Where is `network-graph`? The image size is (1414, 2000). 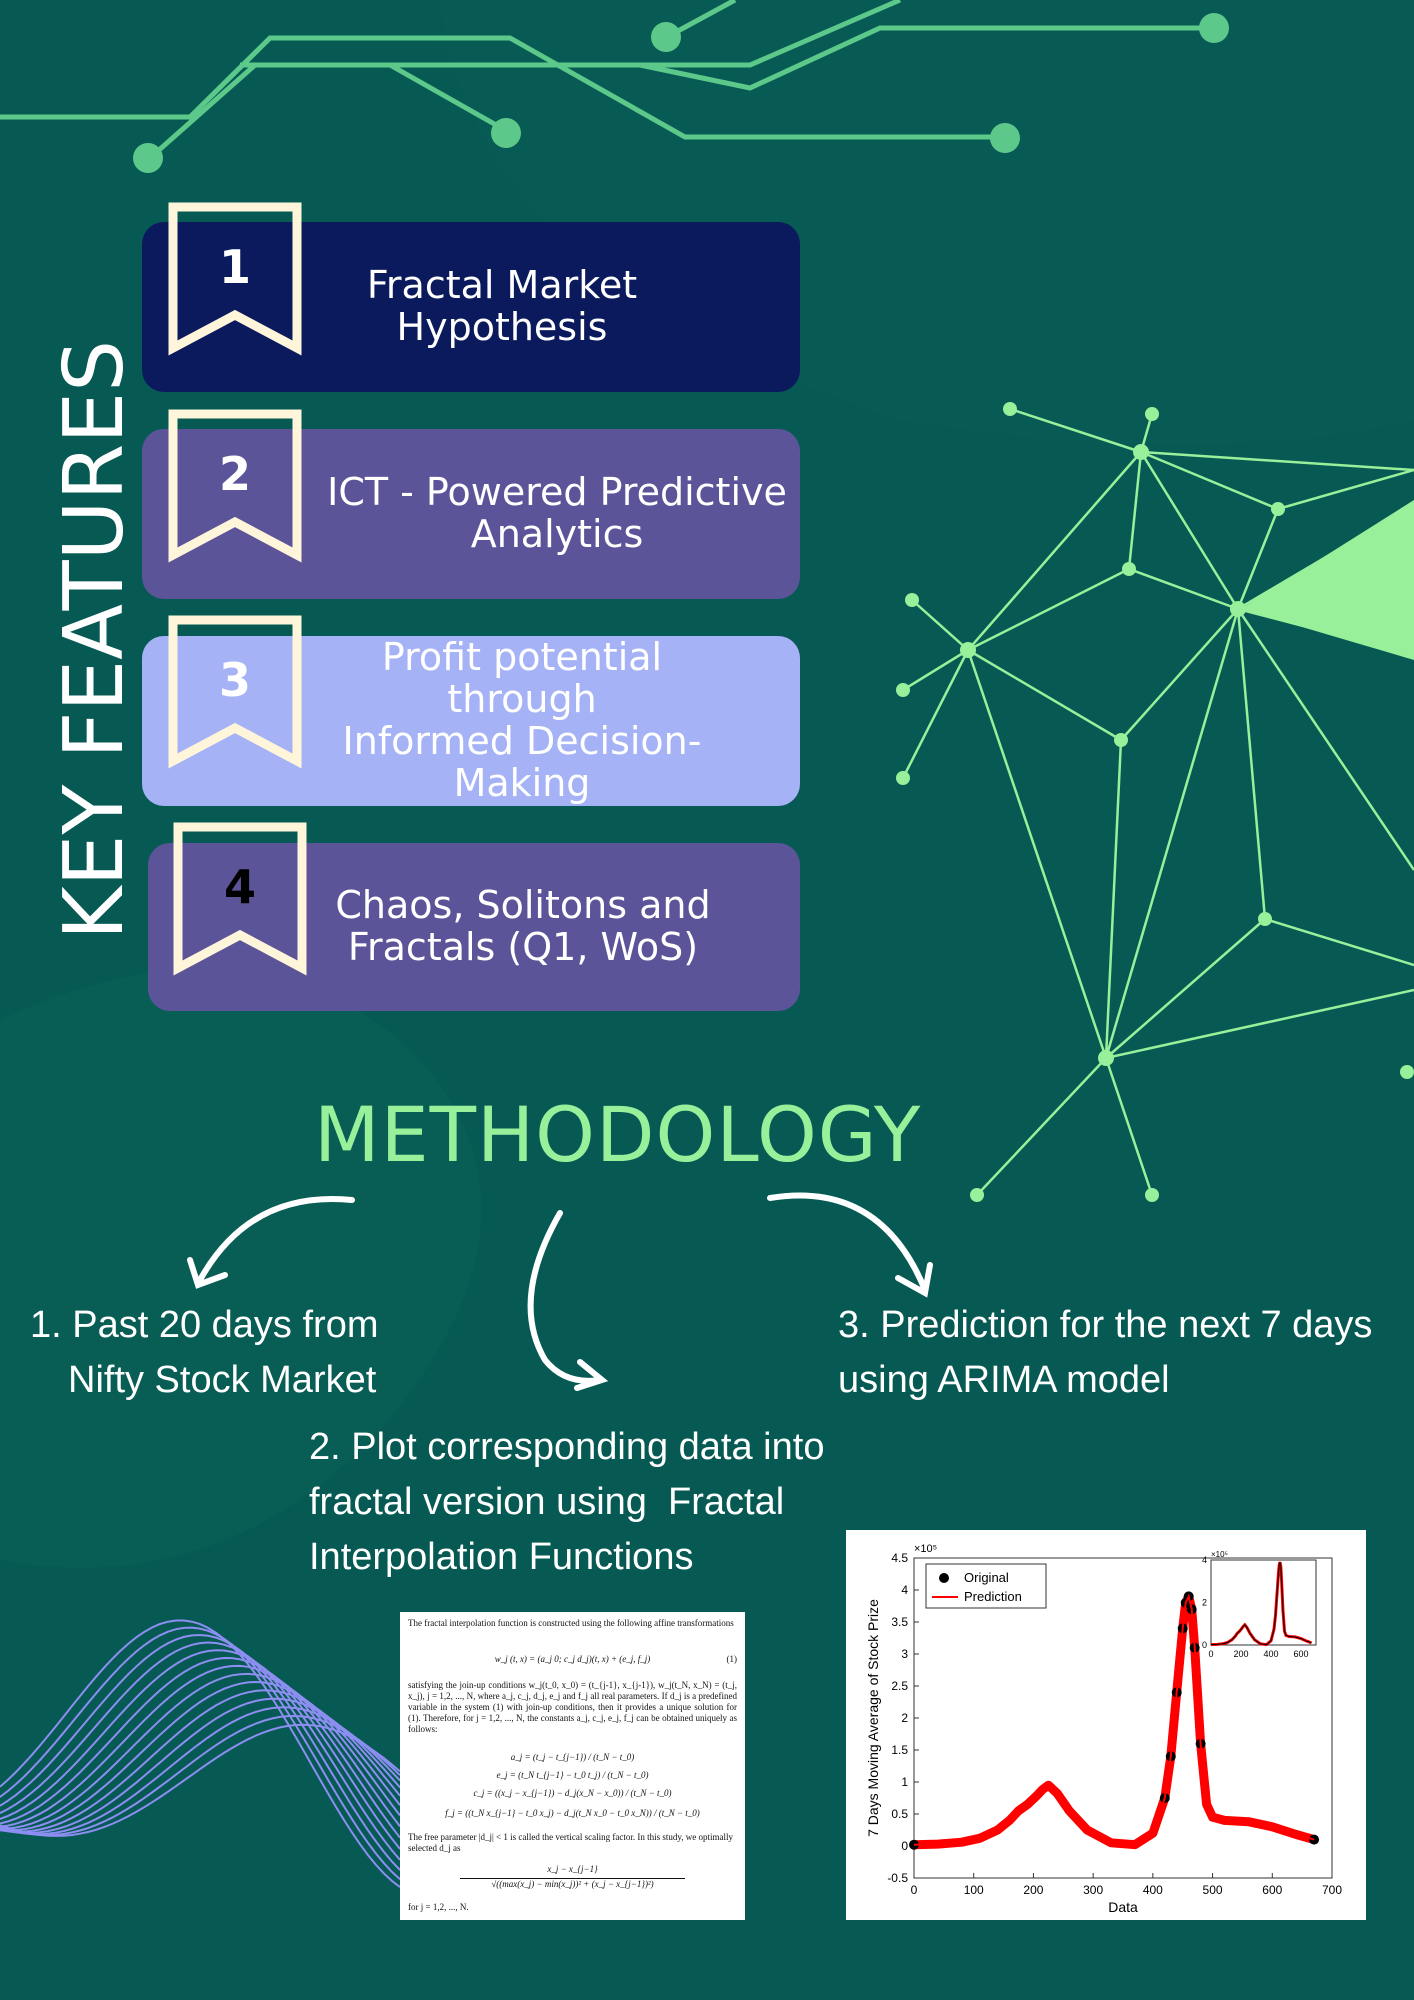
network-graph is located at coordinates (1157, 801).